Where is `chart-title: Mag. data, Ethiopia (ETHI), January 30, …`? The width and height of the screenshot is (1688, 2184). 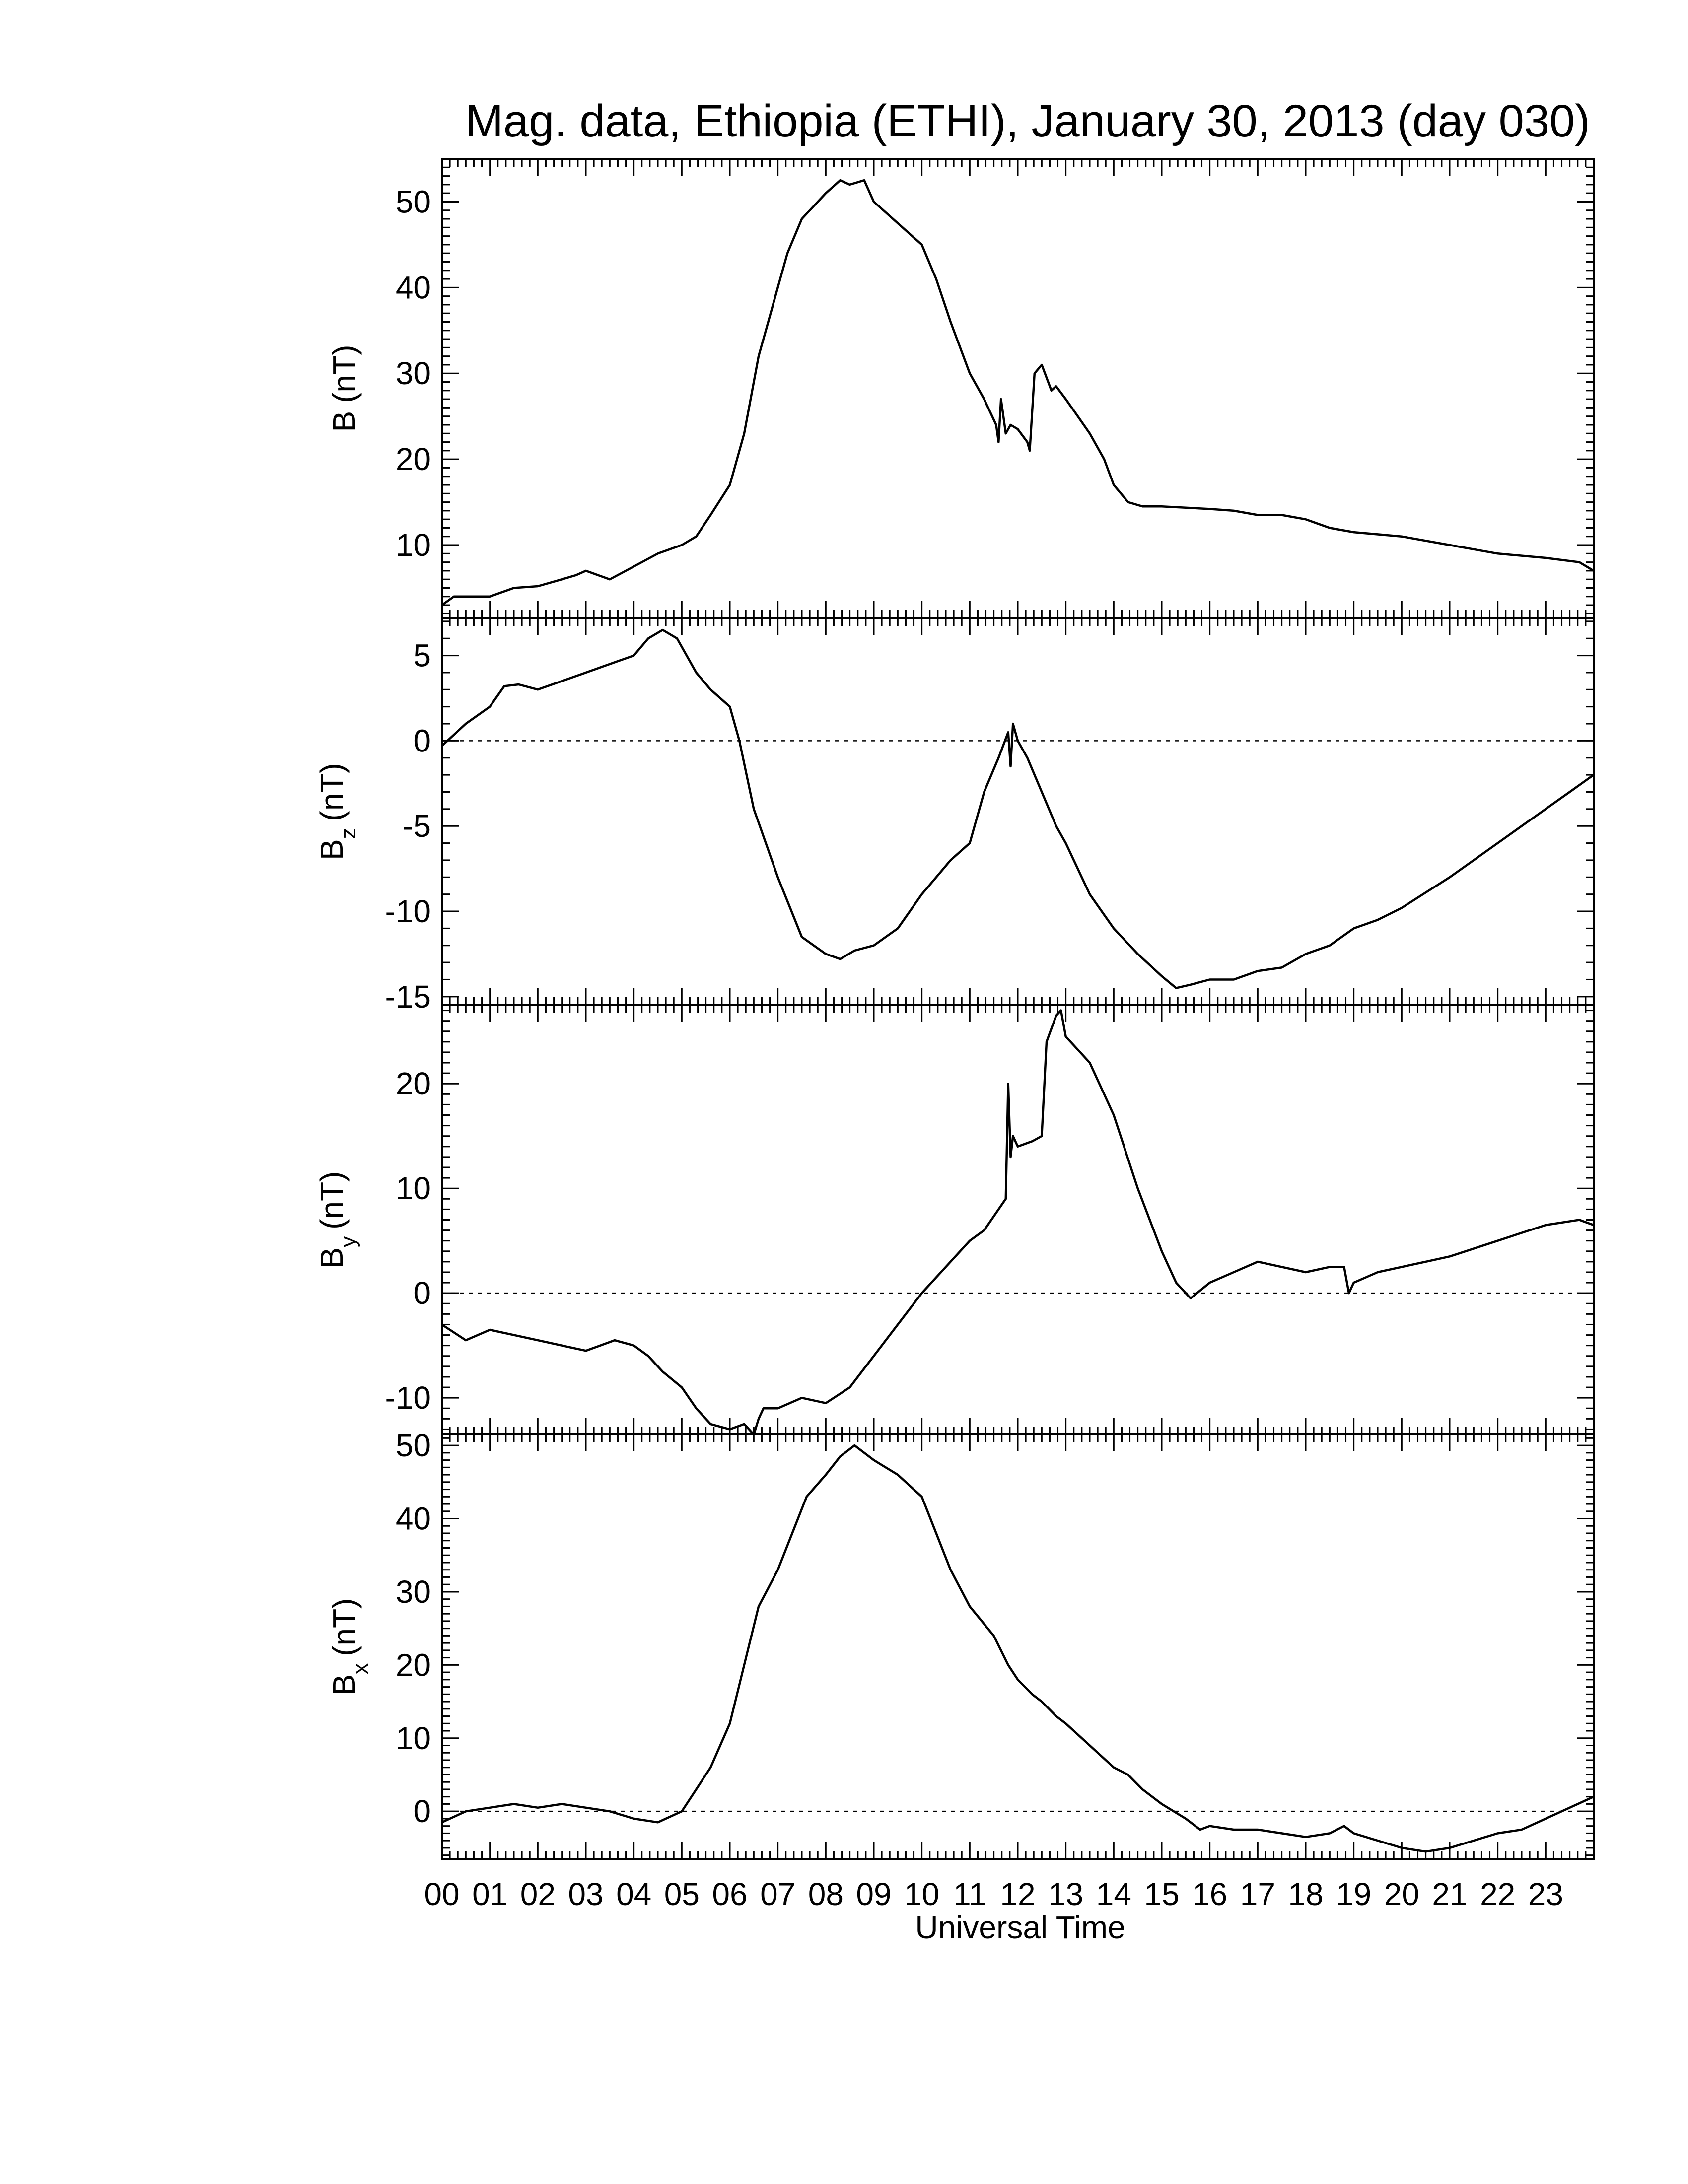
chart-title: Mag. data, Ethiopia (ETHI), January 30, … is located at coordinates (1027, 121).